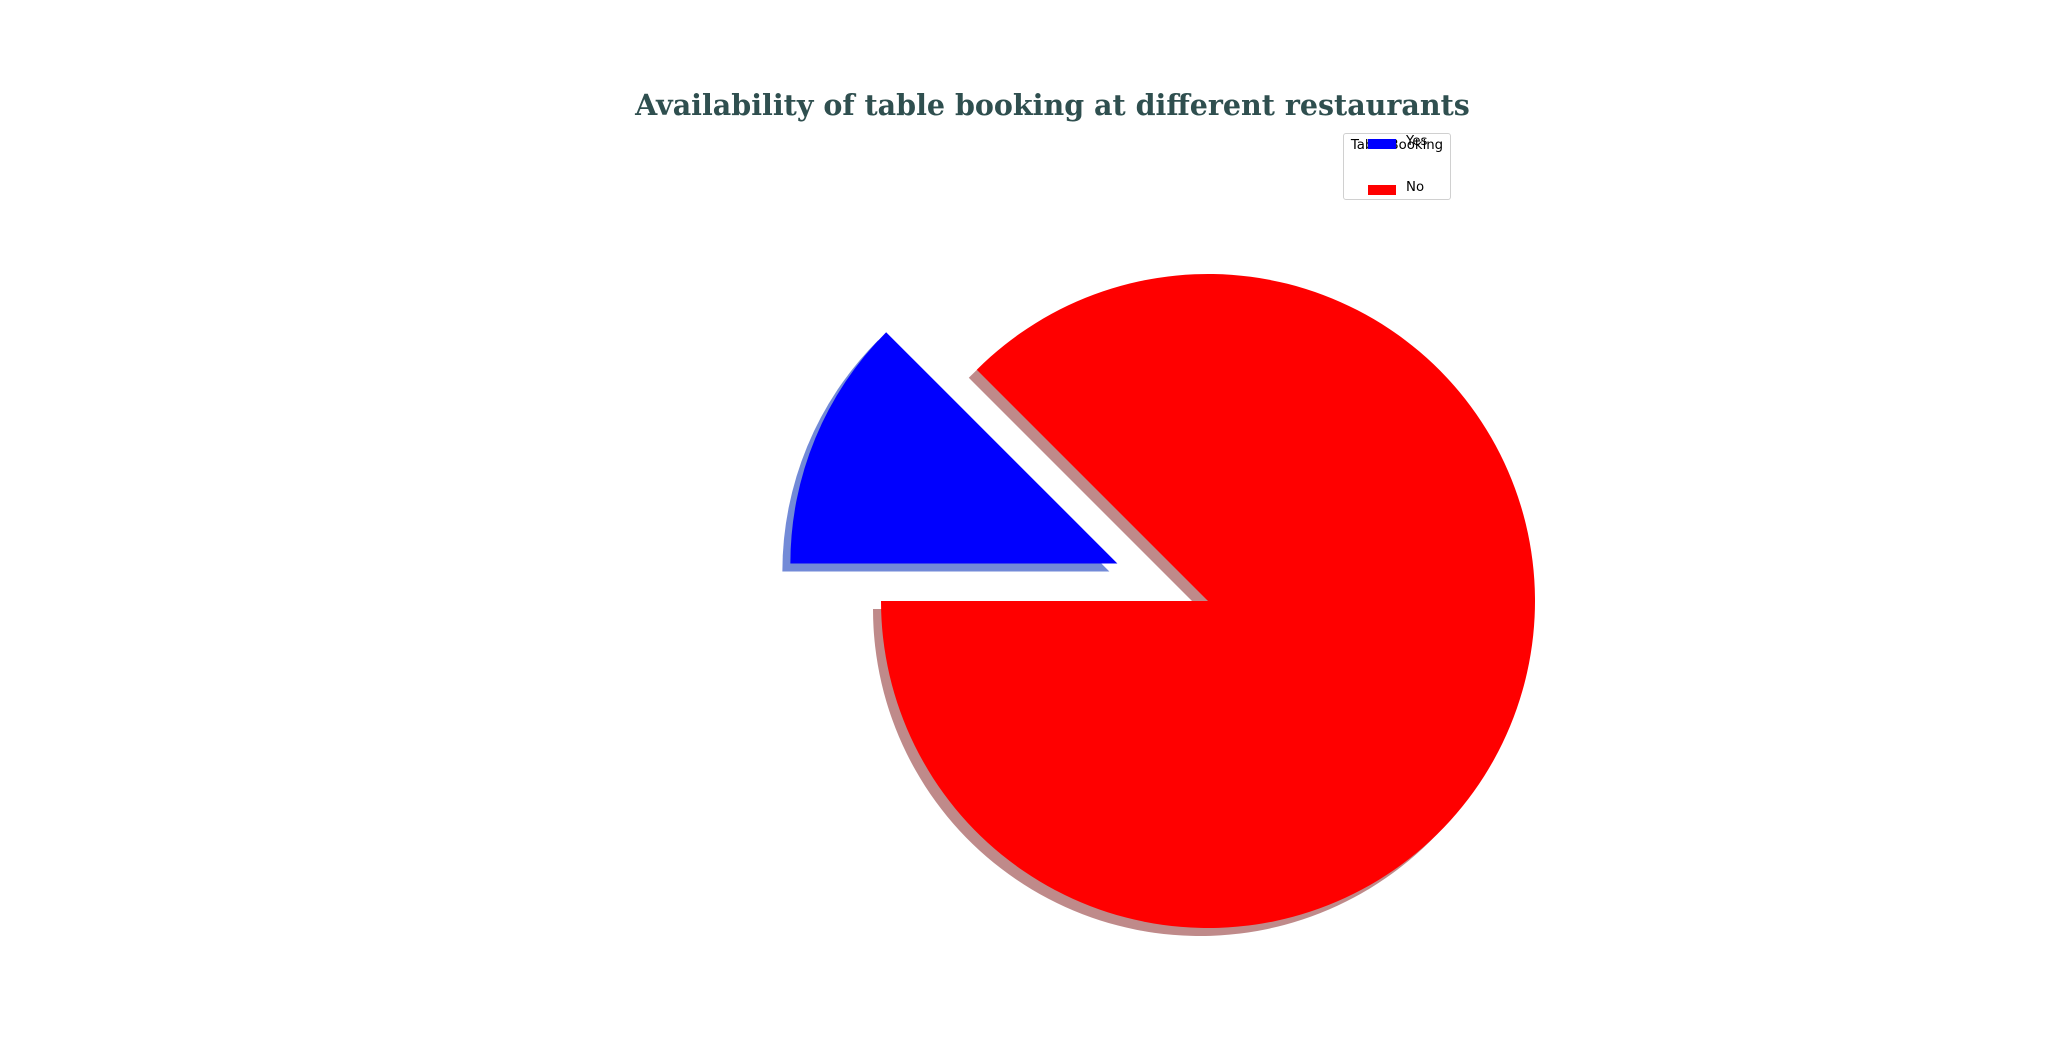  I want to click on legend-label-no: No, so click(1415, 187).